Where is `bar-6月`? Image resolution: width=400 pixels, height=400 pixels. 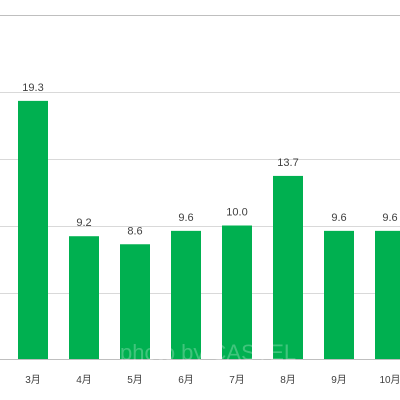
bar-6月 is located at coordinates (186, 295).